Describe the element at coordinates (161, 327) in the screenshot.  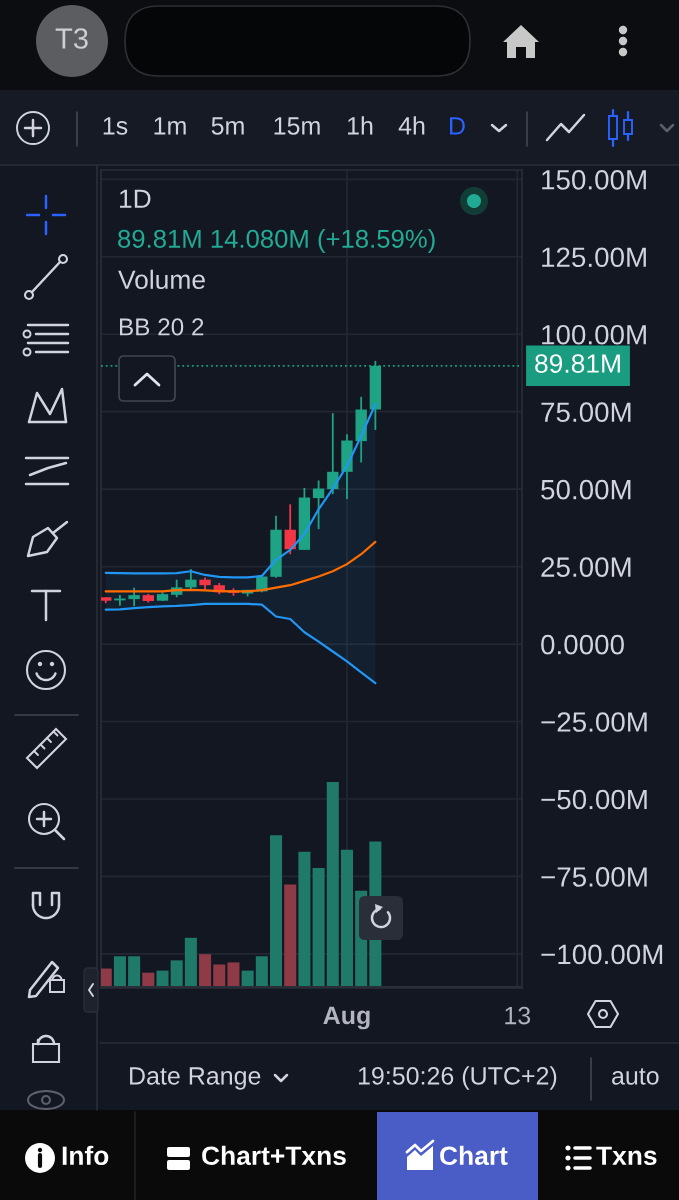
I see `annotation: BB 20 2` at that location.